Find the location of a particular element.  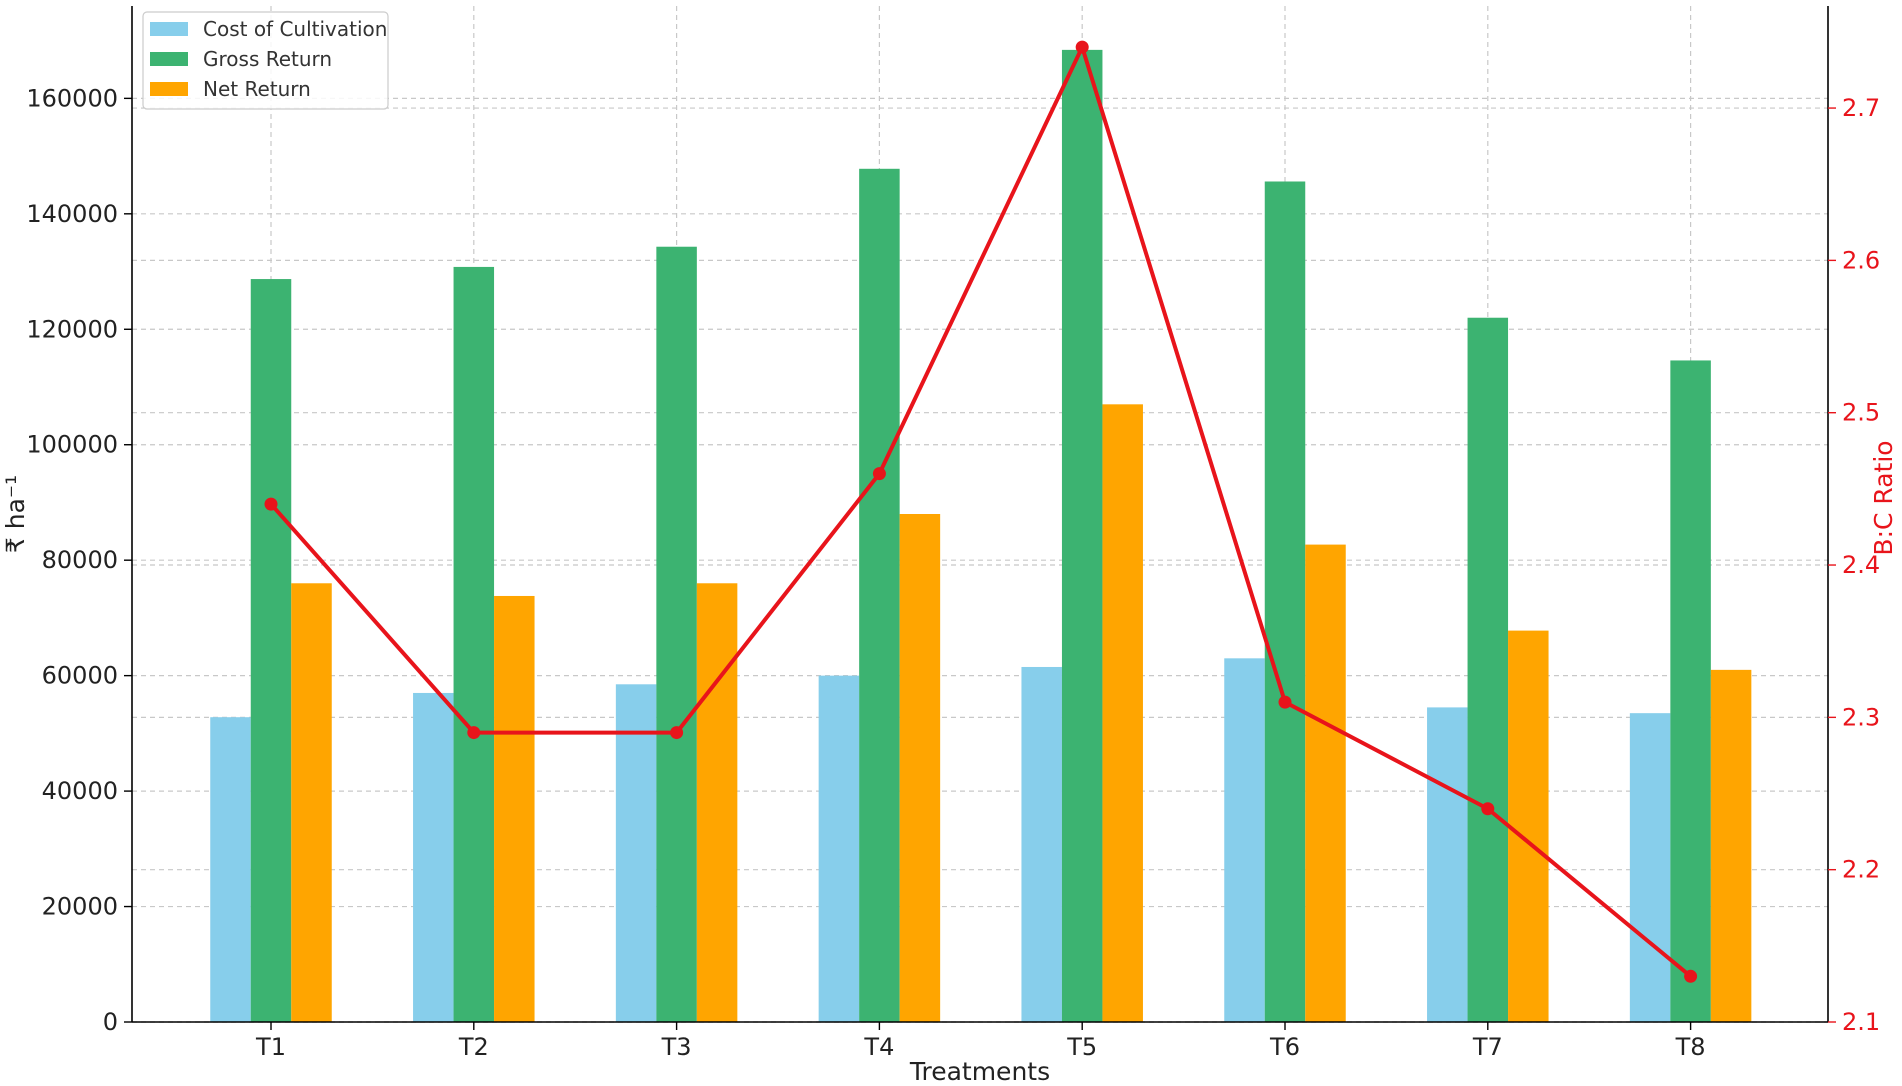

legend-box is located at coordinates (265, 60).